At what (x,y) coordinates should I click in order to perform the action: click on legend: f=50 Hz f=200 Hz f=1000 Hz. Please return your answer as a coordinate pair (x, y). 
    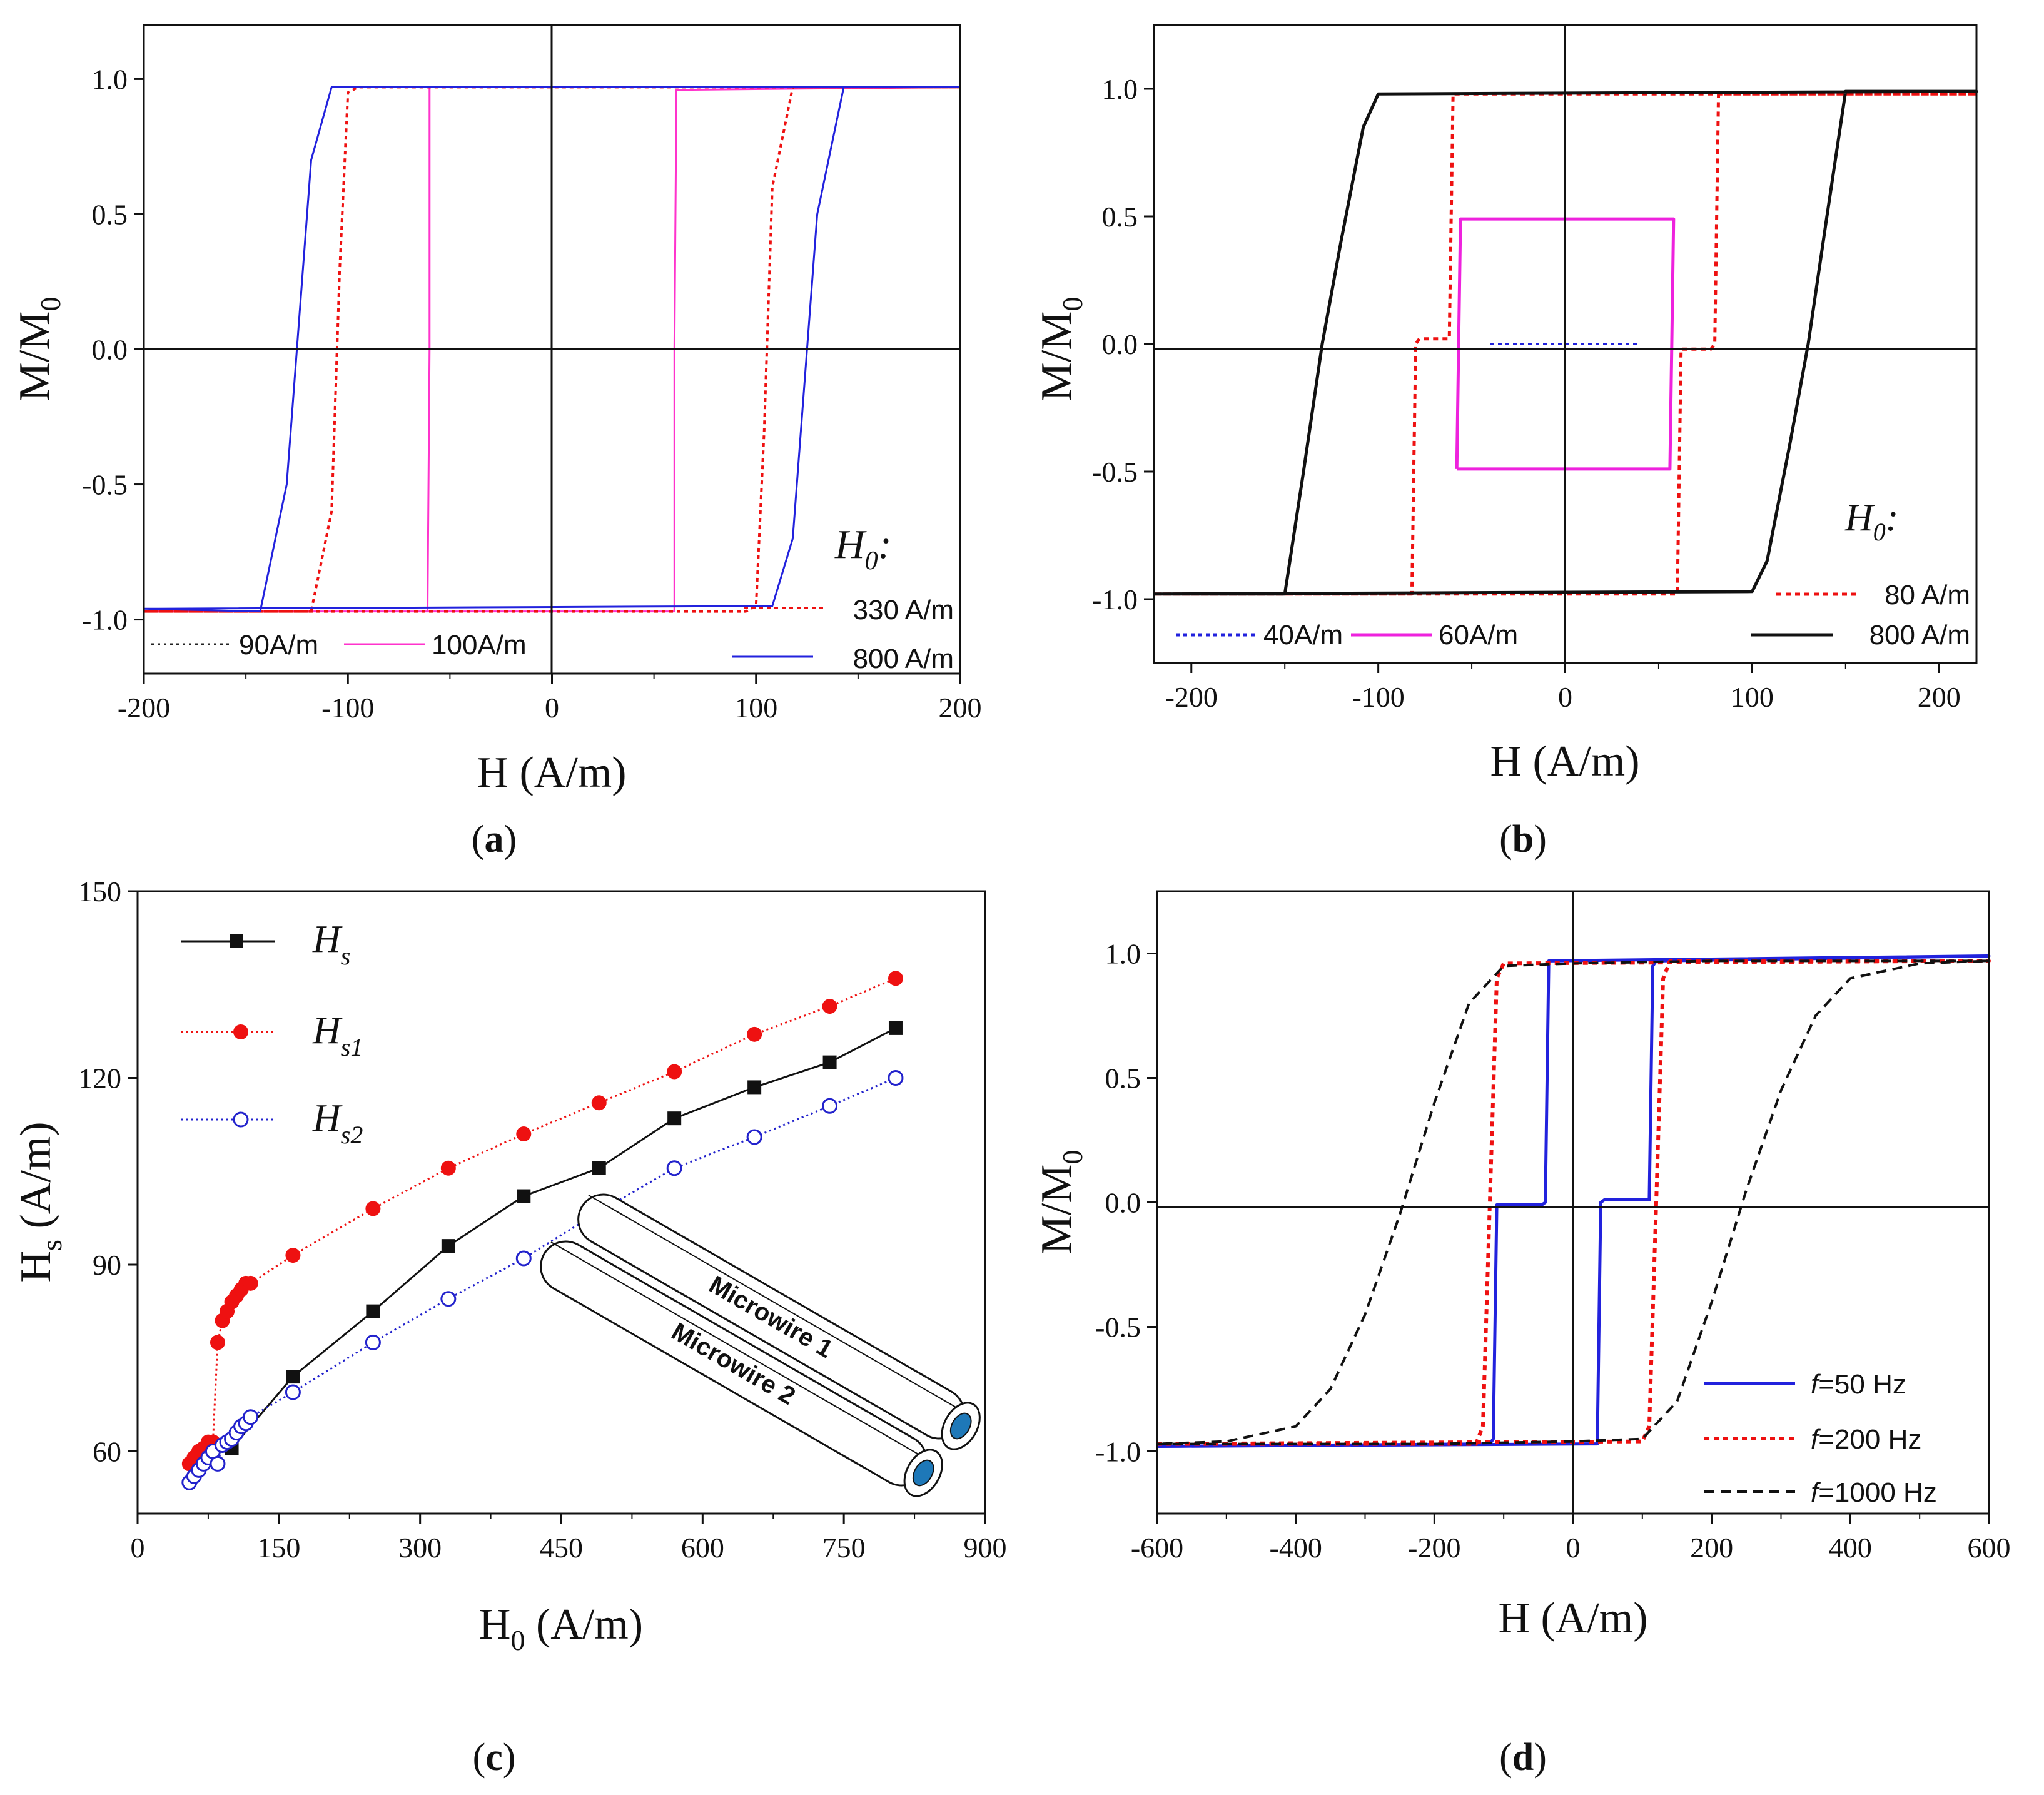
    Looking at the image, I should click on (1821, 1438).